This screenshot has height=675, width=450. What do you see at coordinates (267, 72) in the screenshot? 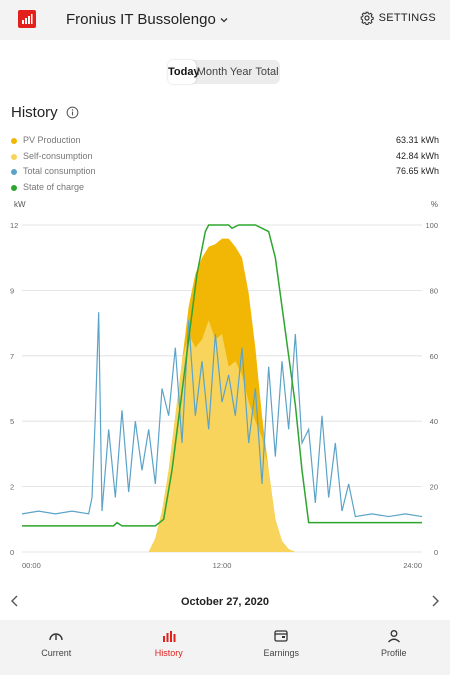
I see `tab-total: Total` at bounding box center [267, 72].